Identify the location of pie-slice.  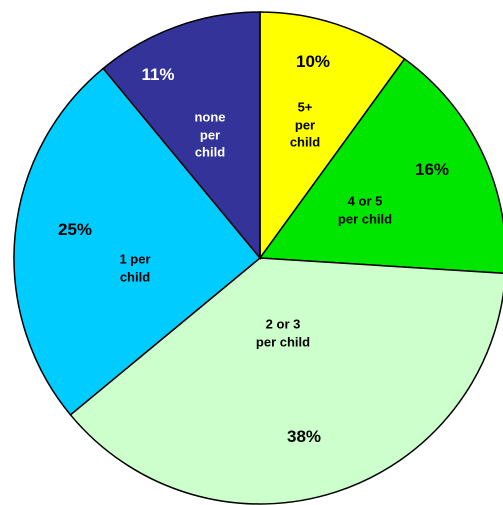
(332, 136).